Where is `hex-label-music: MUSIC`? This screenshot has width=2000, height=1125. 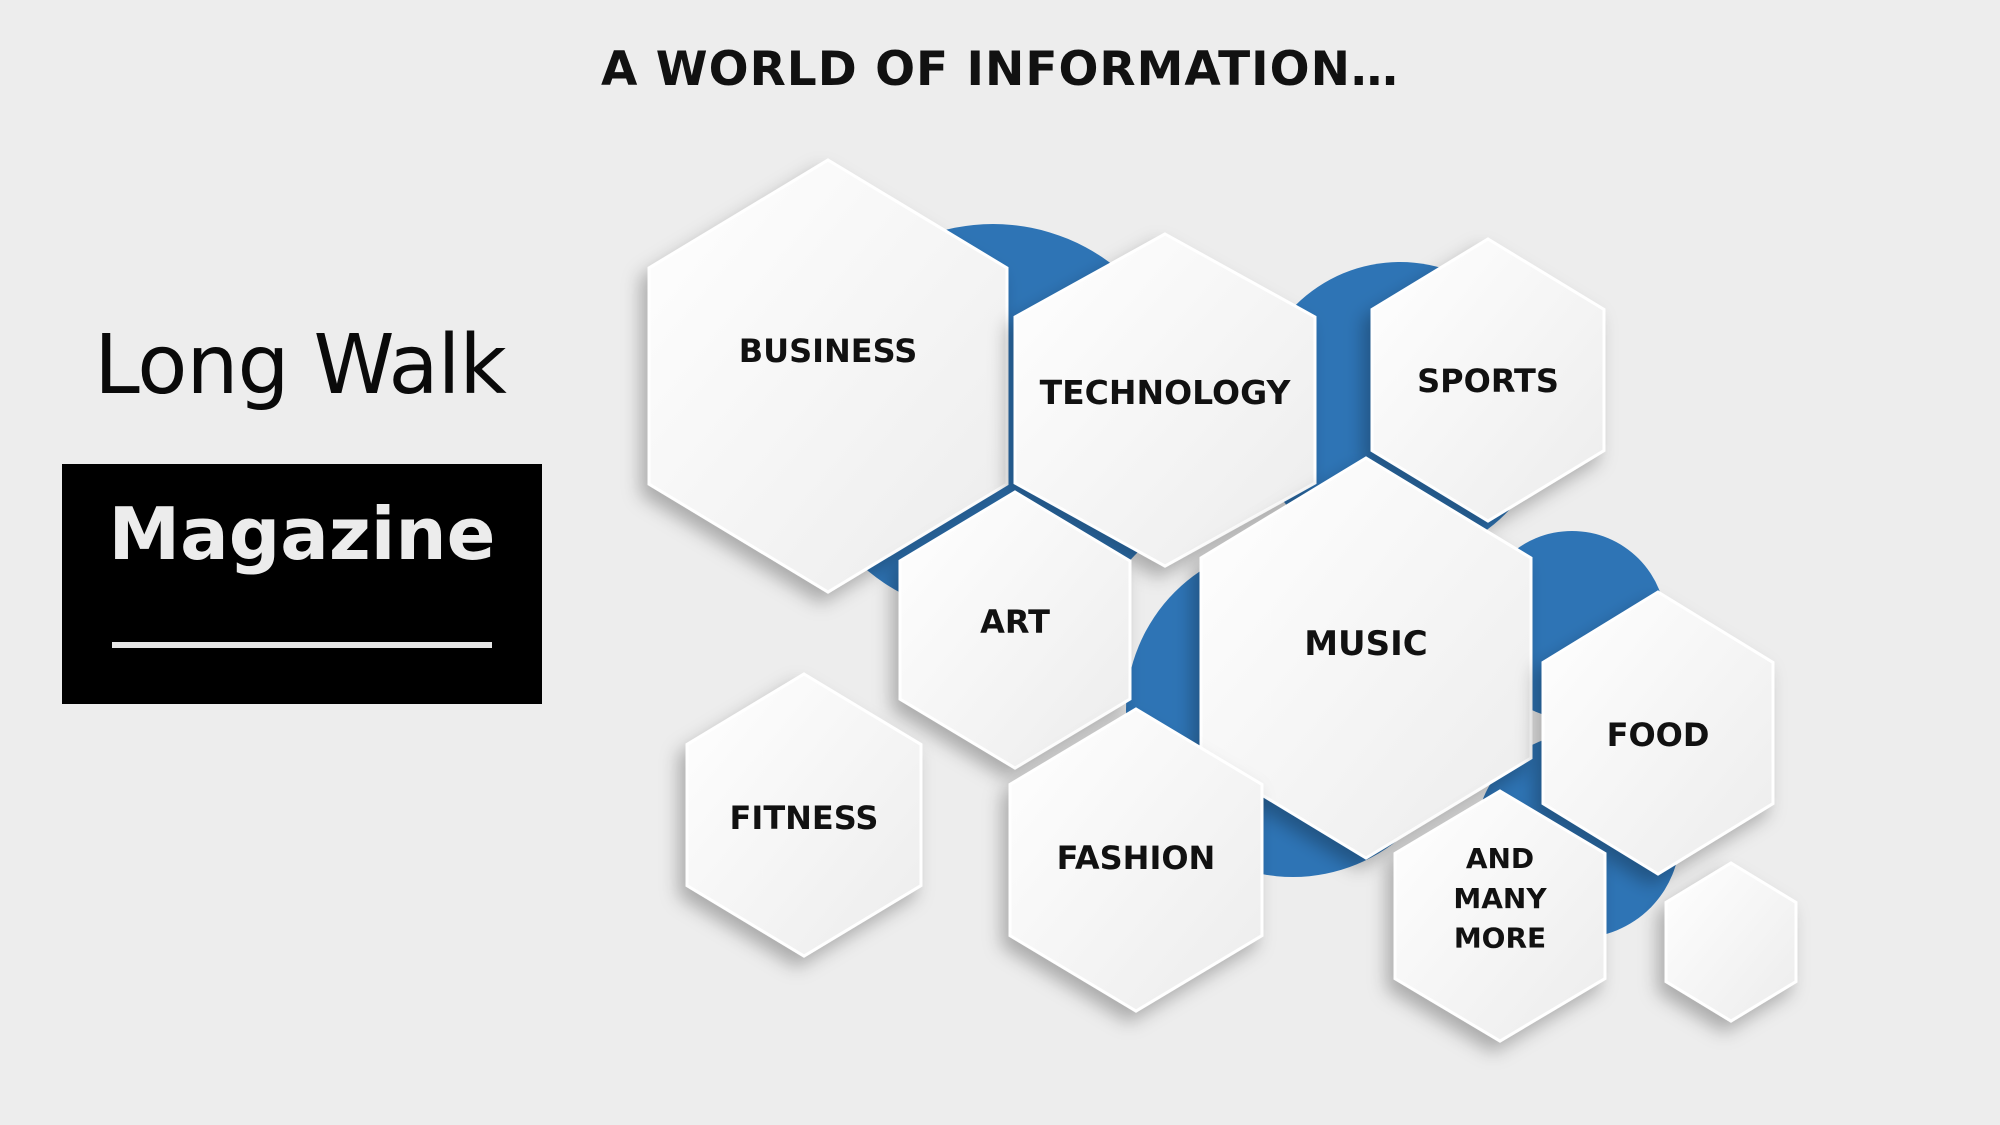 hex-label-music: MUSIC is located at coordinates (1366, 644).